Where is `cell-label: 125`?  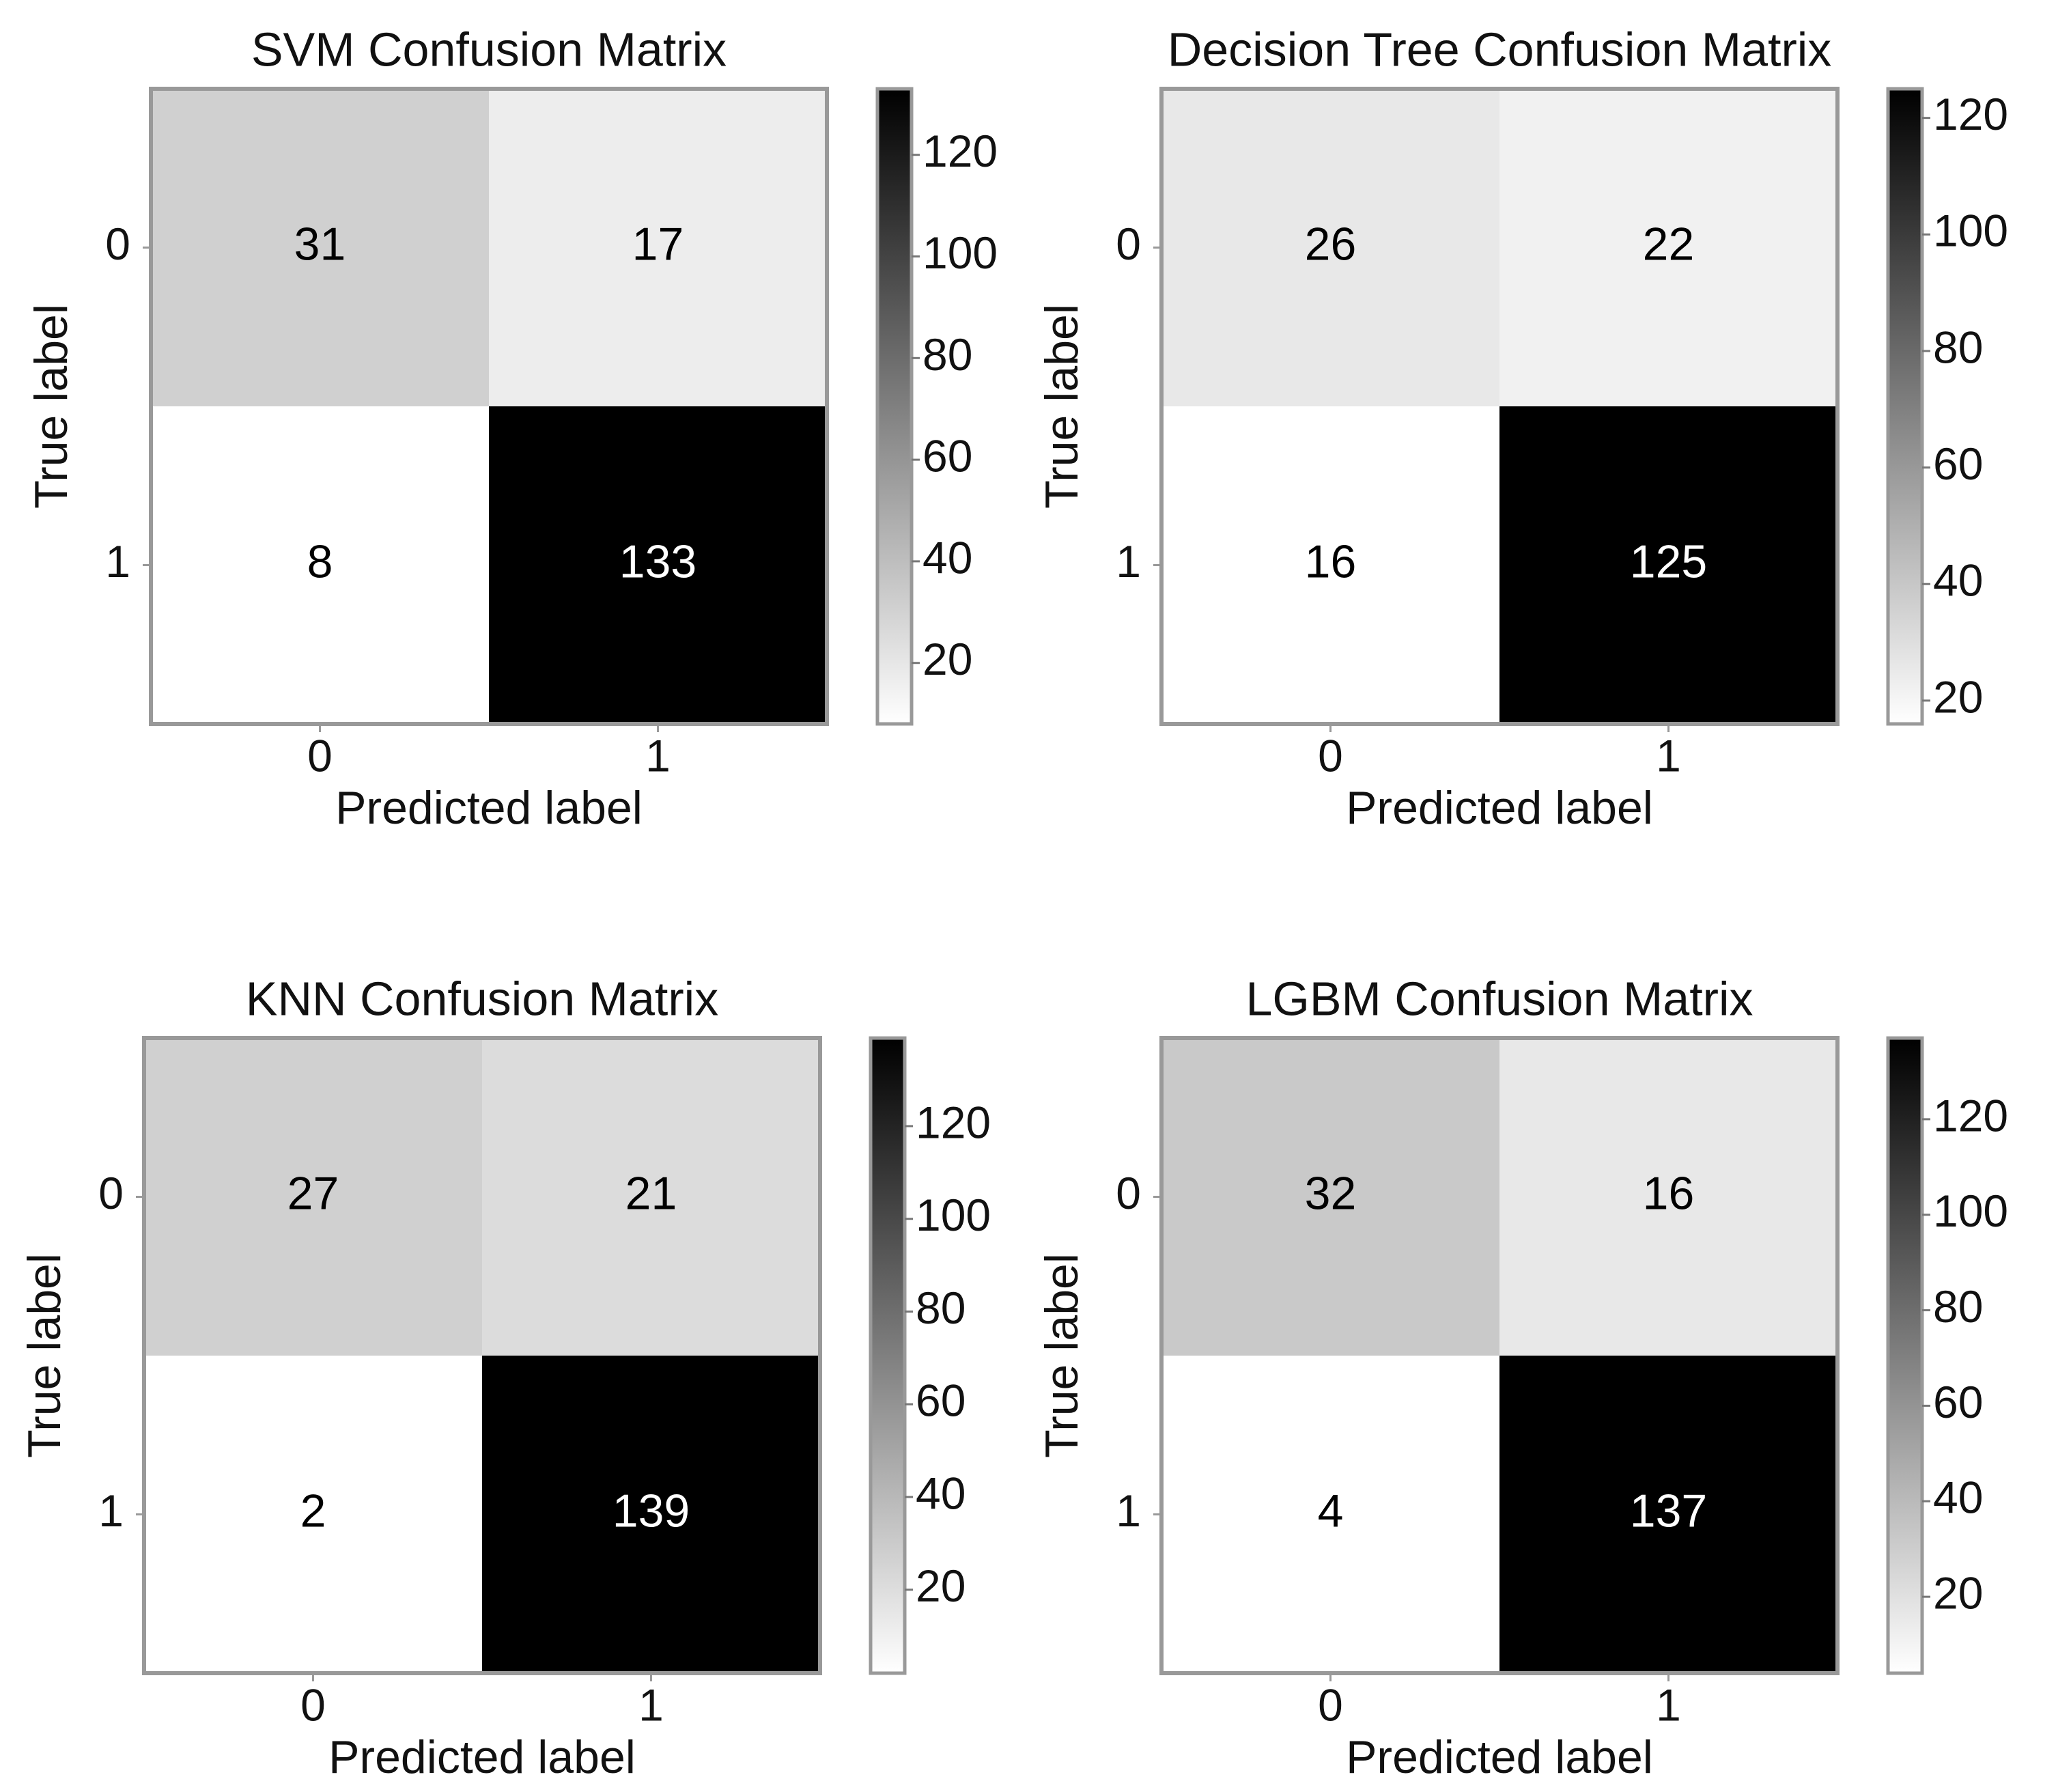
cell-label: 125 is located at coordinates (1668, 561).